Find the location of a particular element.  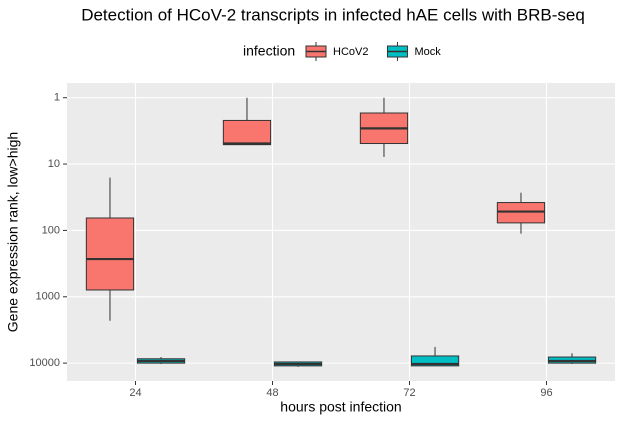

x-tick-label: 24 is located at coordinates (135, 393).